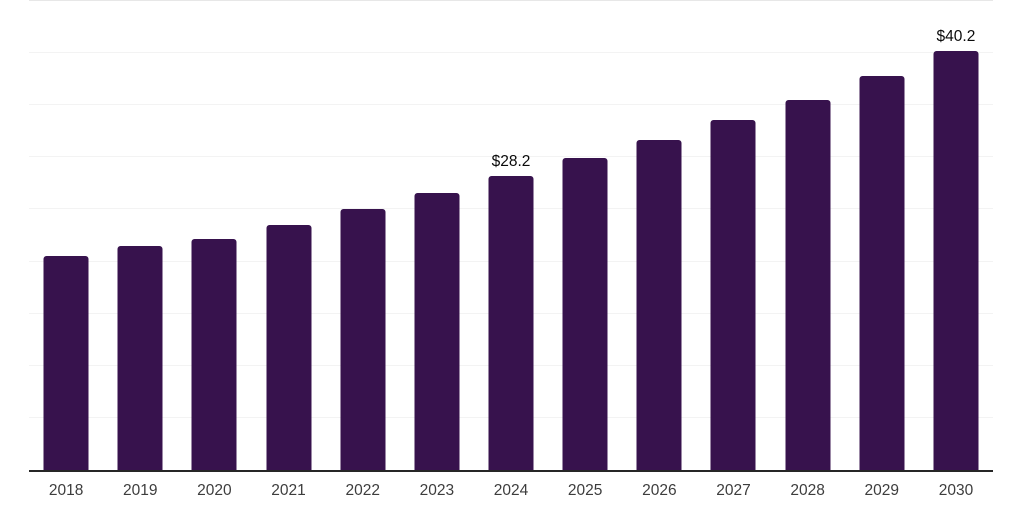 Image resolution: width=1024 pixels, height=512 pixels. I want to click on bar-slot-2027, so click(733, 235).